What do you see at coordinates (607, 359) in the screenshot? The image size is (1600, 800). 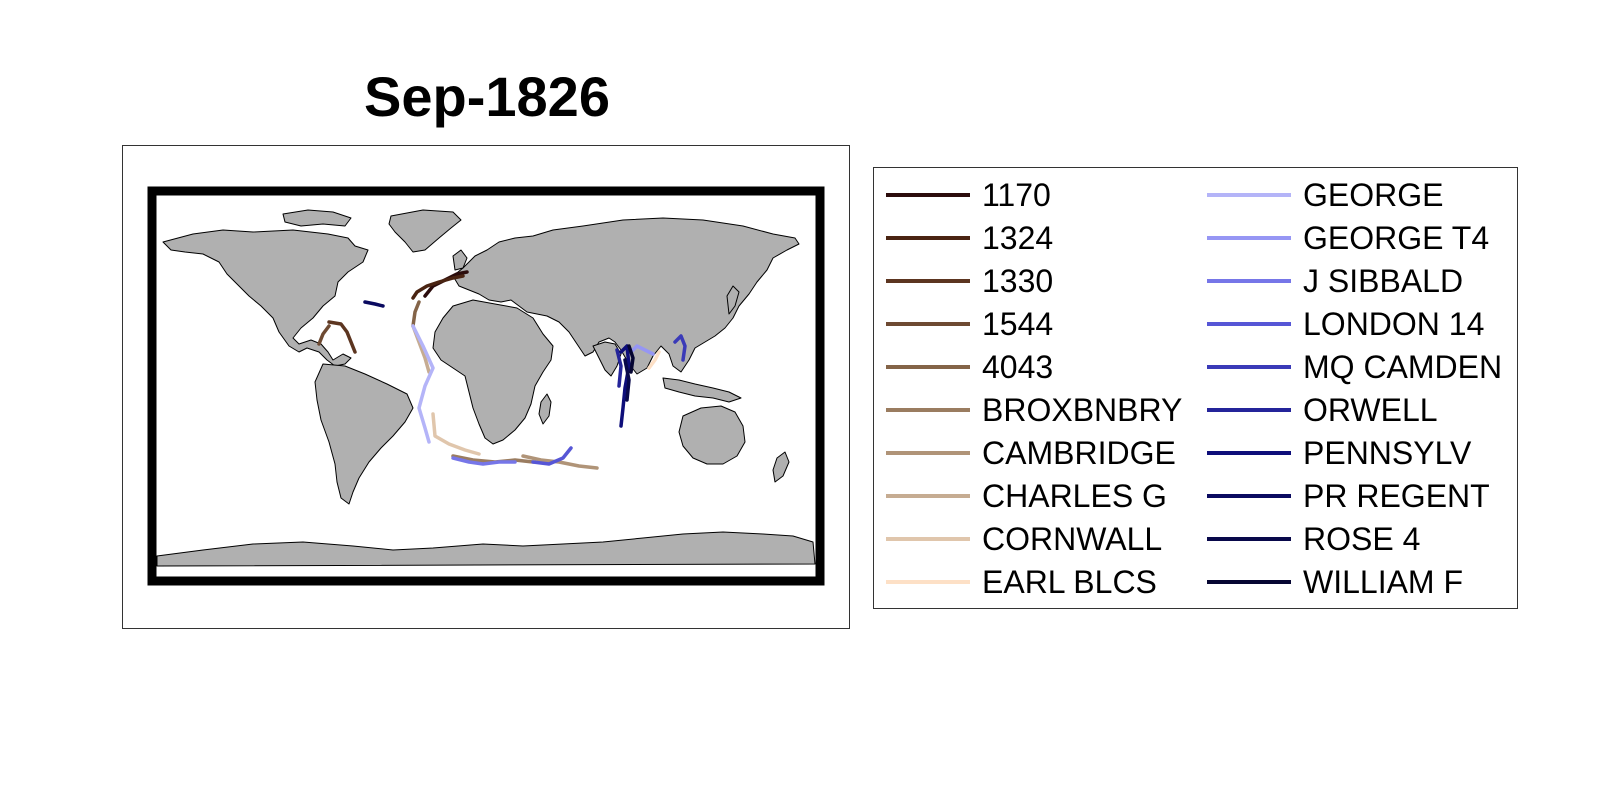 I see `land-india` at bounding box center [607, 359].